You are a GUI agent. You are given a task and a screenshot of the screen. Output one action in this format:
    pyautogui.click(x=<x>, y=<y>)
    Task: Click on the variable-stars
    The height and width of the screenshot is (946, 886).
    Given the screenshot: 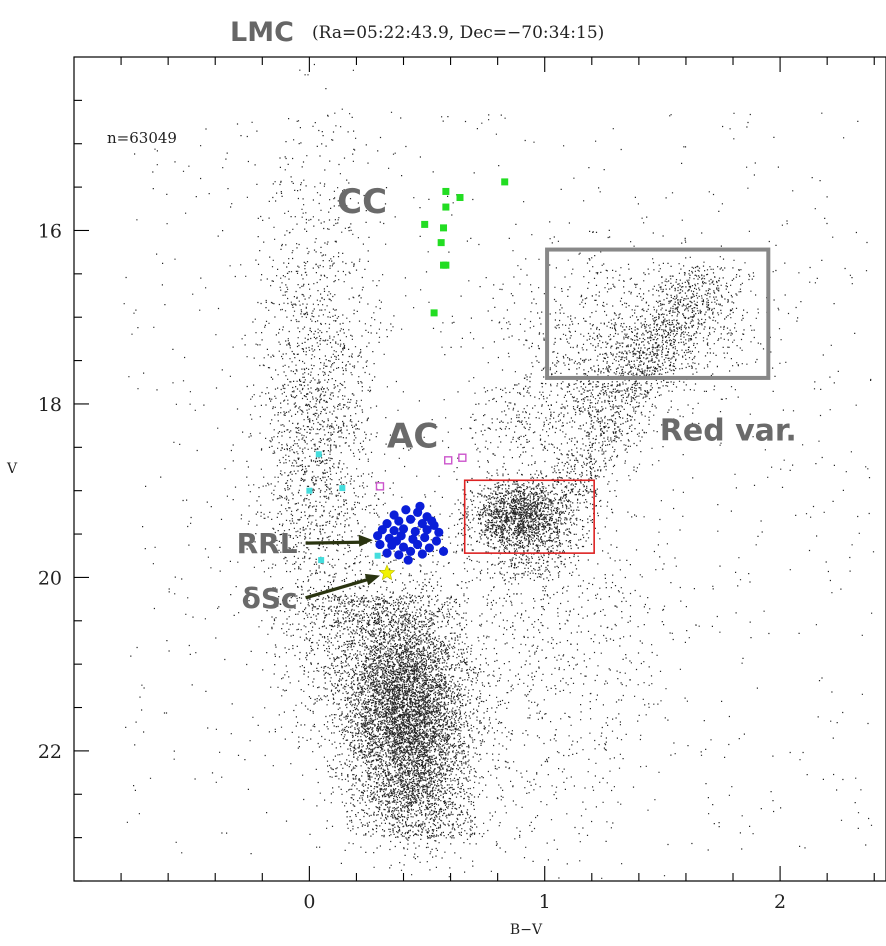 What is the action you would take?
    pyautogui.click(x=407, y=379)
    